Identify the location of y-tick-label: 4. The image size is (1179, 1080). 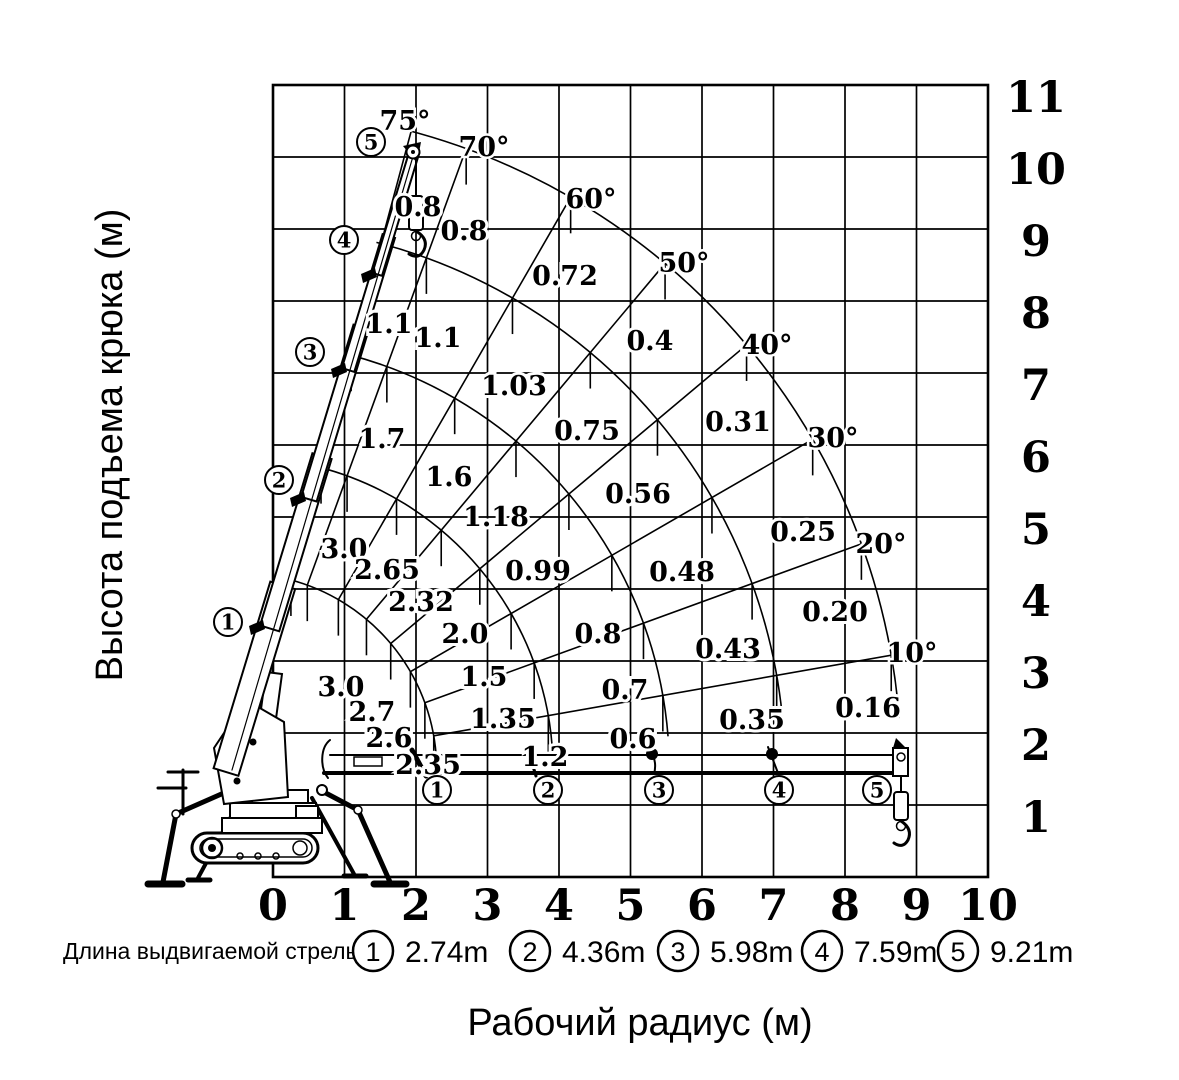
(1036, 602).